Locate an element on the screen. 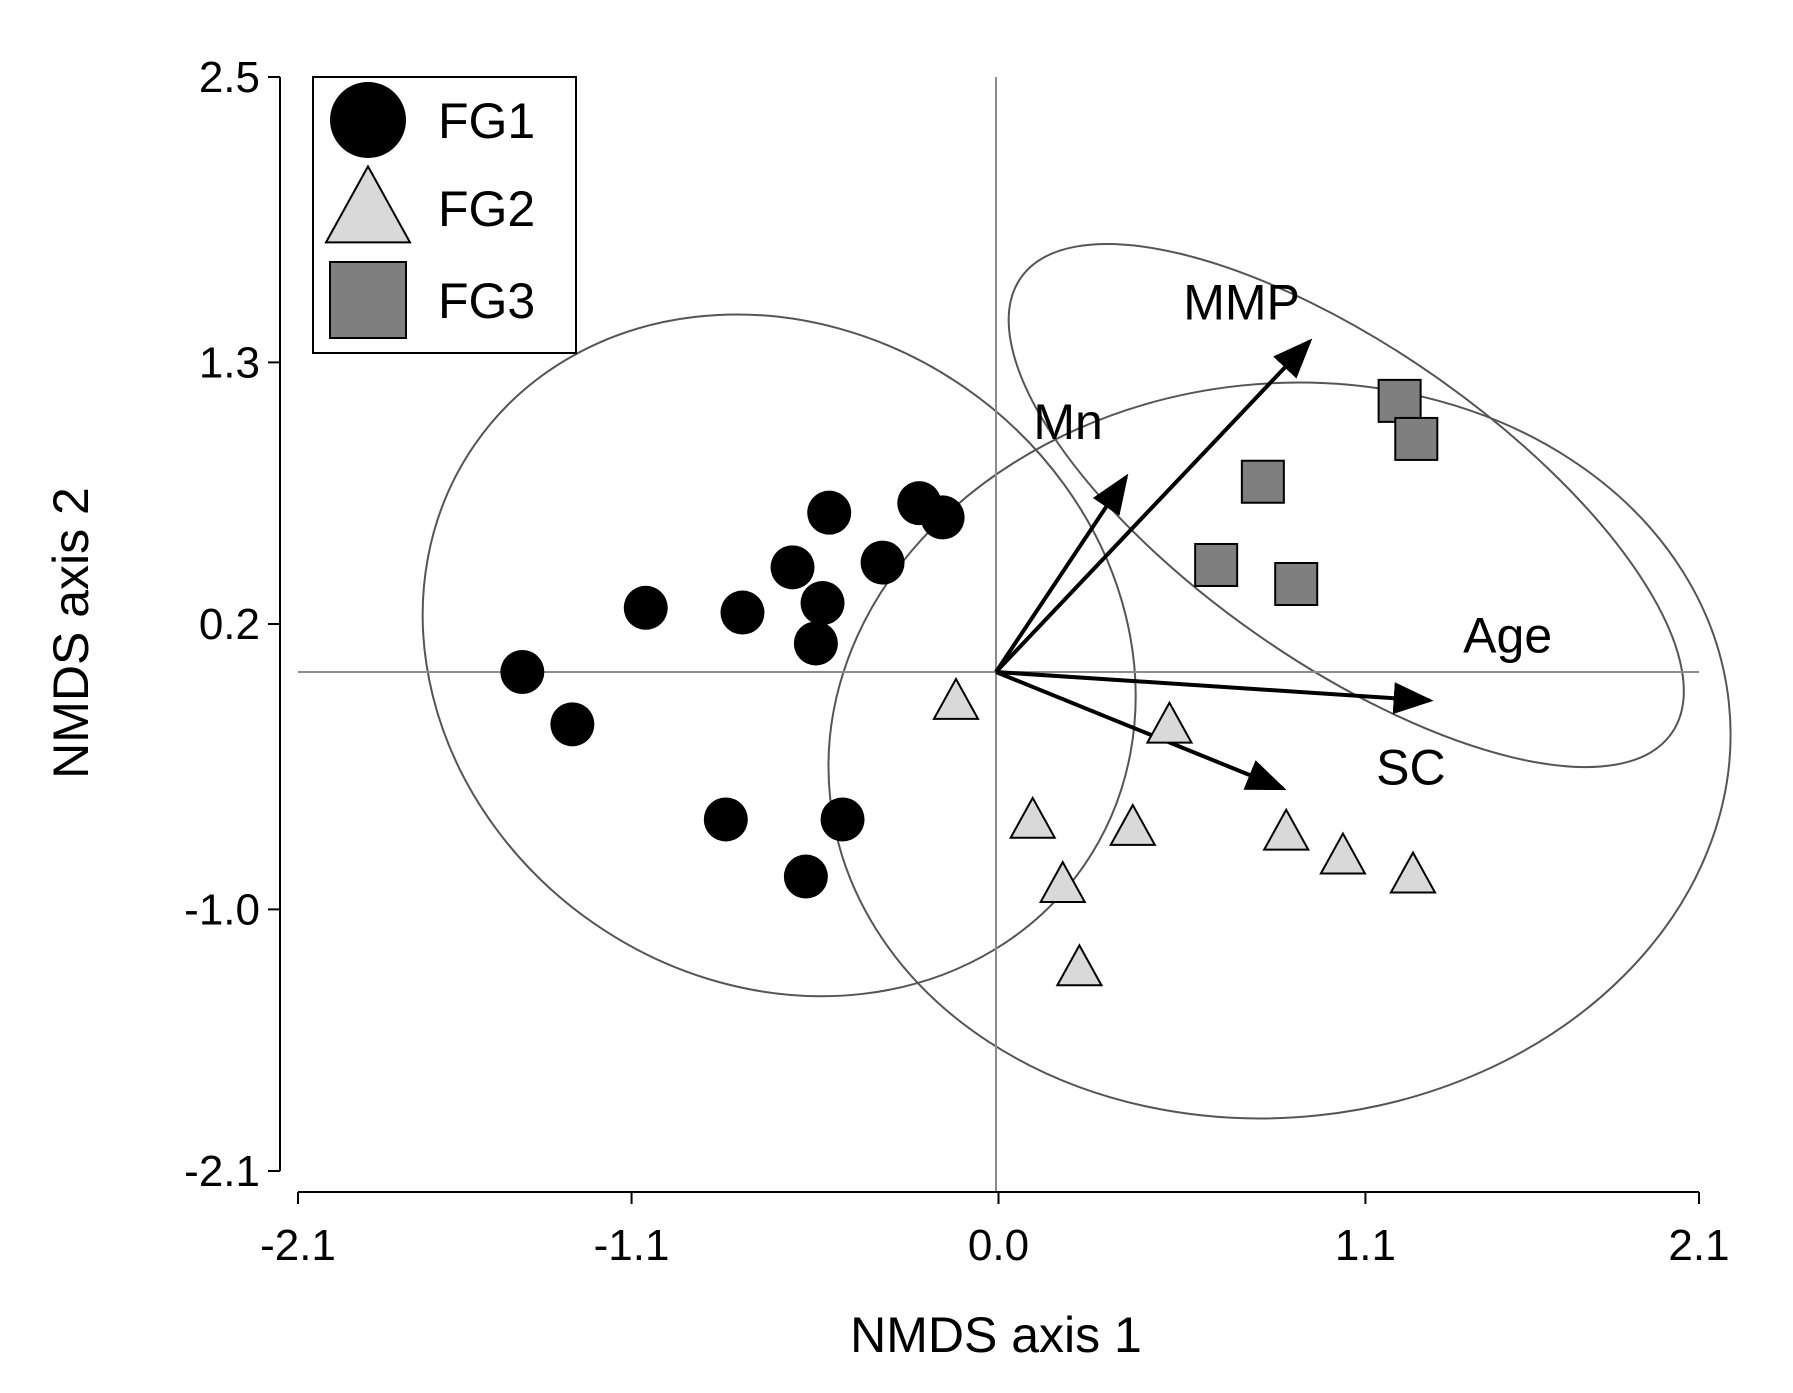  legend: FG1 FG2 FG3 is located at coordinates (444, 215).